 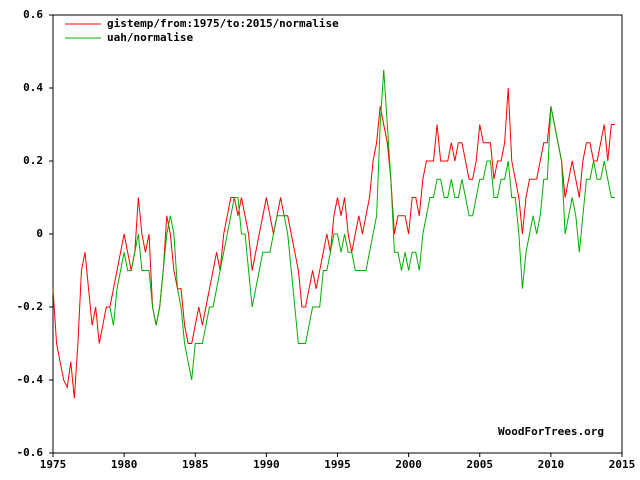 I want to click on y-tick-label: 0.4, so click(x=33, y=87).